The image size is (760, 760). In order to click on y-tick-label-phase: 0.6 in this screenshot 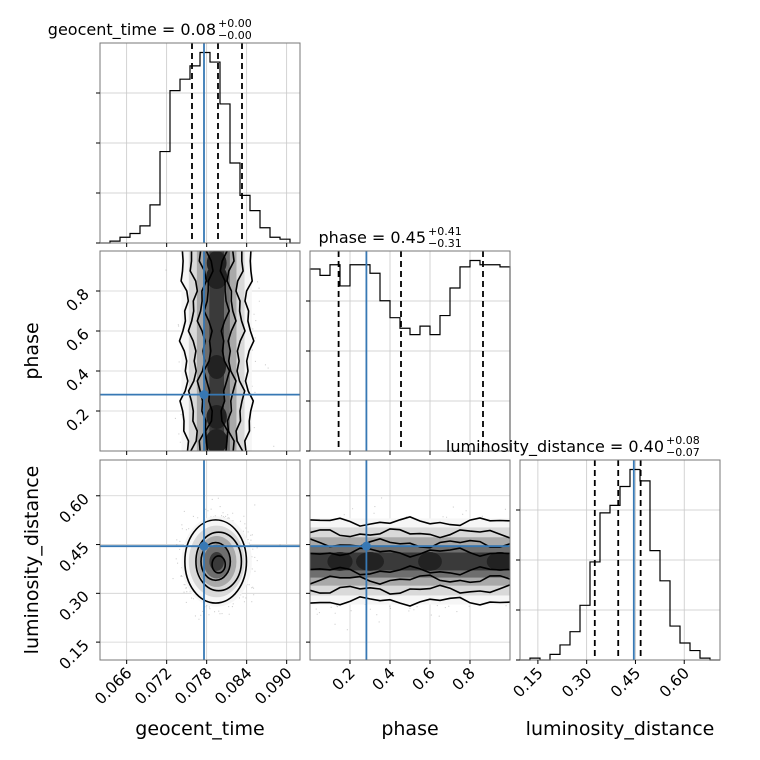, I will do `click(78, 340)`.